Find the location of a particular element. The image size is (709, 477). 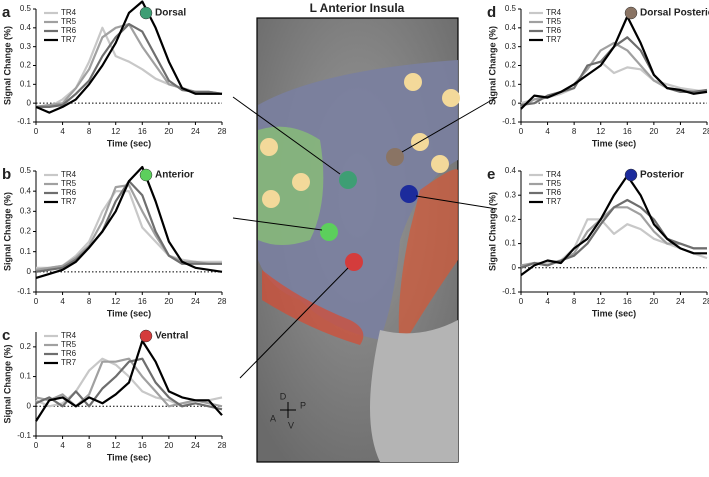

orientation-label: A is located at coordinates (273, 418).